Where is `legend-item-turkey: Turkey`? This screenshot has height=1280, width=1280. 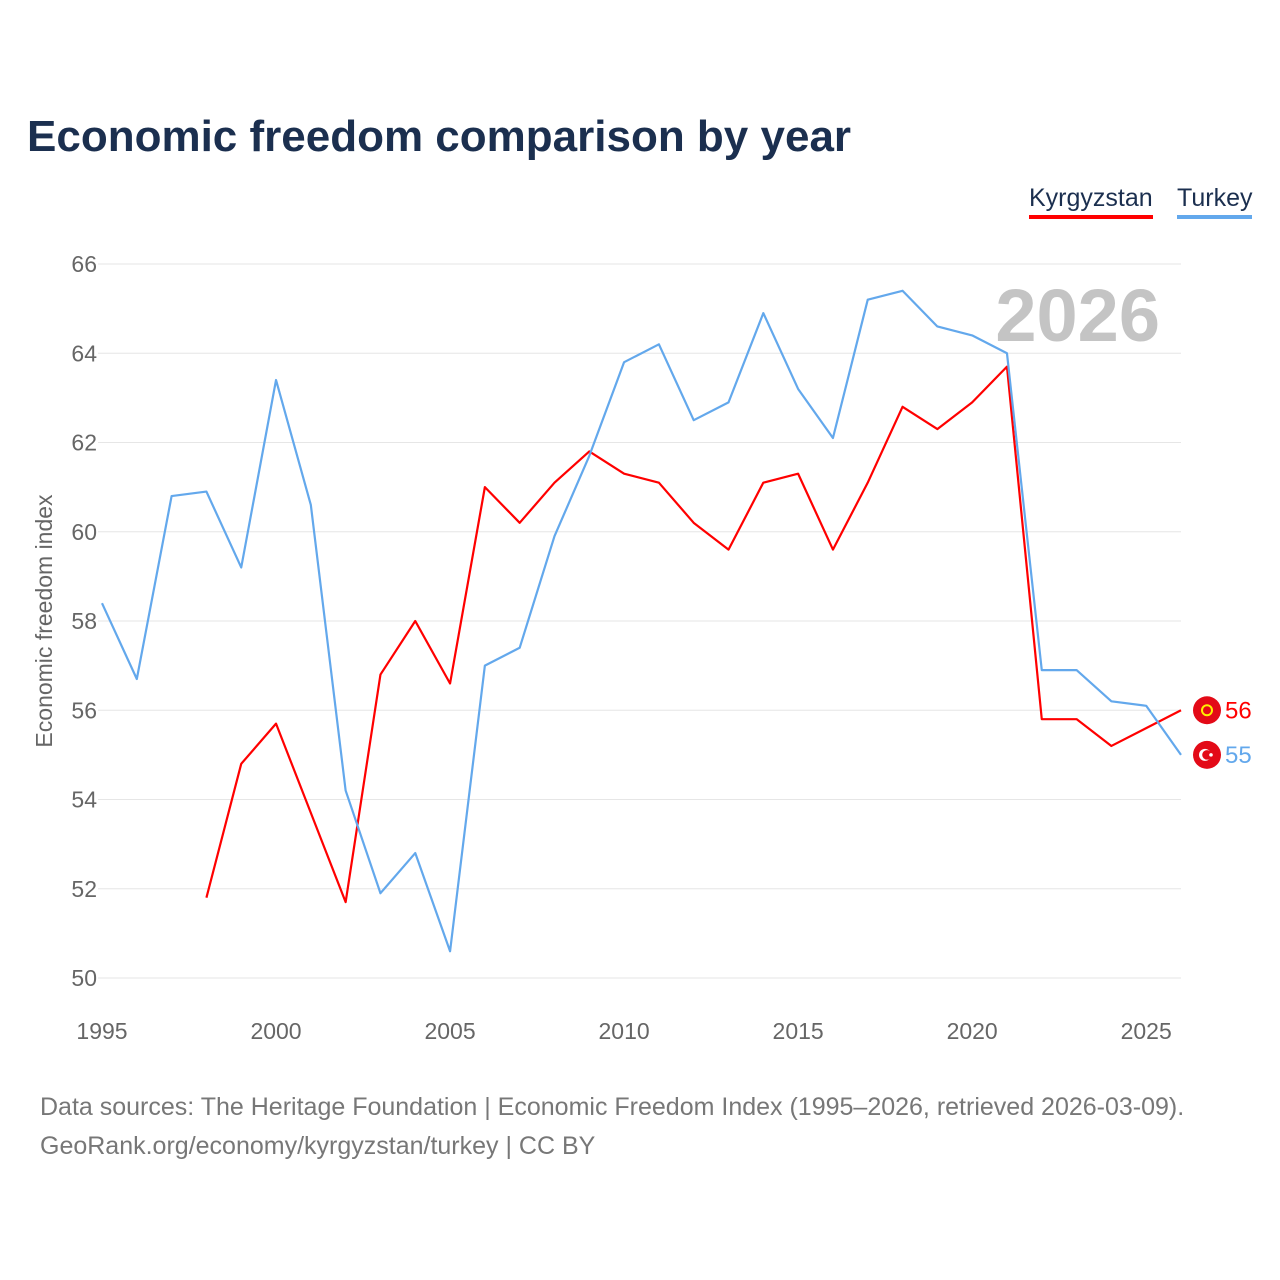 legend-item-turkey: Turkey is located at coordinates (1215, 201).